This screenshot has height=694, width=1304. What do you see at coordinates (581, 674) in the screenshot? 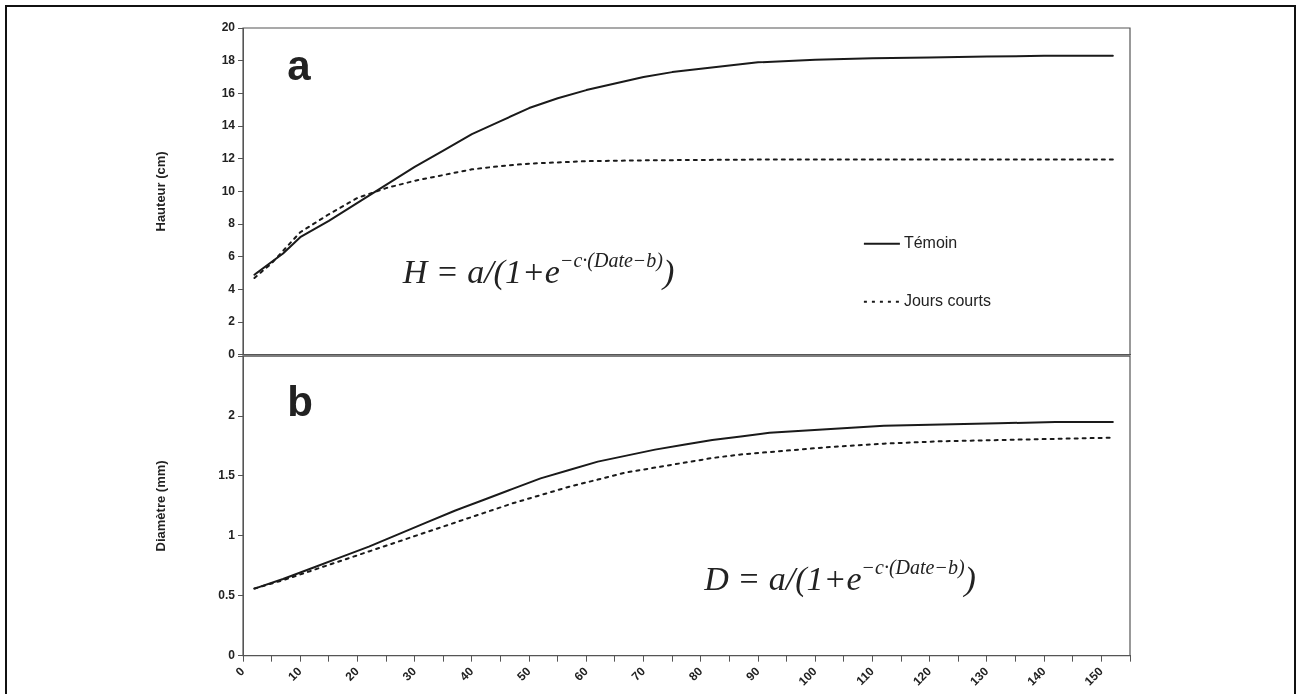
I see `x-tick-label: 60` at bounding box center [581, 674].